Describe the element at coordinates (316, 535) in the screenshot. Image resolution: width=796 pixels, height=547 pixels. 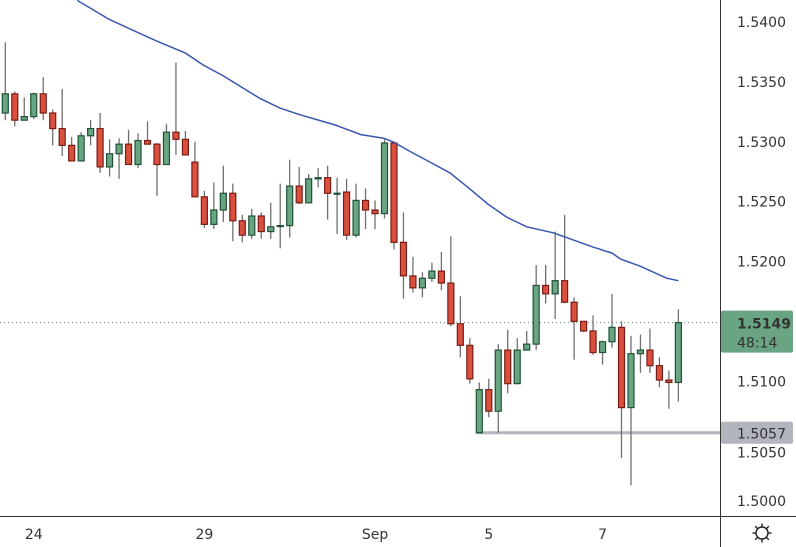
I see `time-axis: 24 29 Sep 5 7` at that location.